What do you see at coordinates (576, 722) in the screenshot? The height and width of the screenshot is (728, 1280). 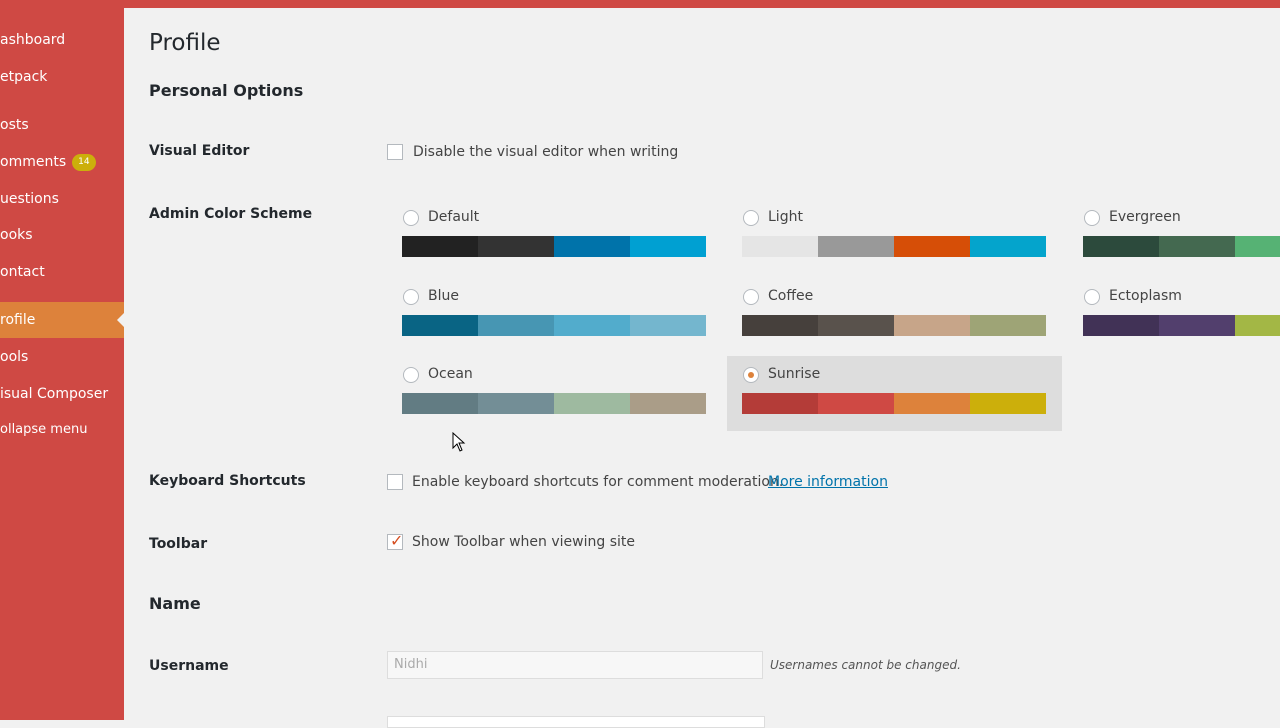 I see `text-input` at bounding box center [576, 722].